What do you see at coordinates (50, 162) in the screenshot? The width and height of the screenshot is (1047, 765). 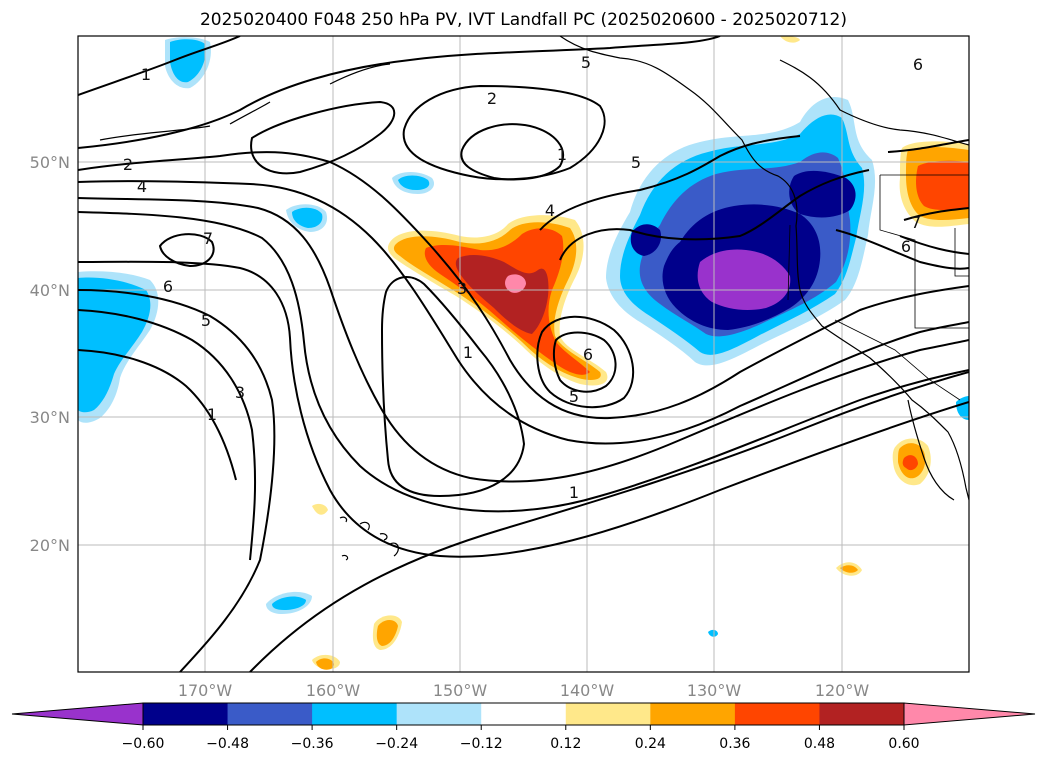 I see `lat-label: 50°N` at bounding box center [50, 162].